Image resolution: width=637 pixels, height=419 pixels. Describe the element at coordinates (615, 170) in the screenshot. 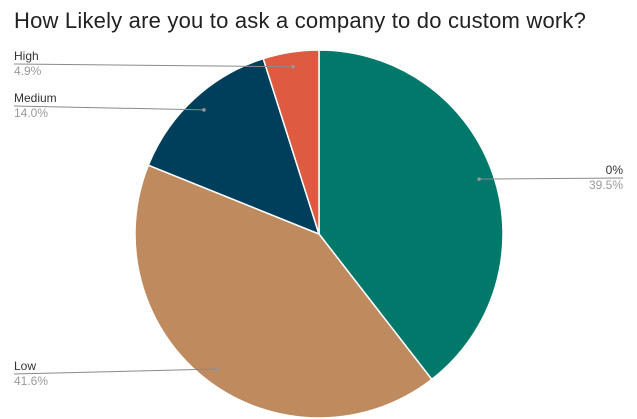

I see `slice-name-label: 0%` at that location.